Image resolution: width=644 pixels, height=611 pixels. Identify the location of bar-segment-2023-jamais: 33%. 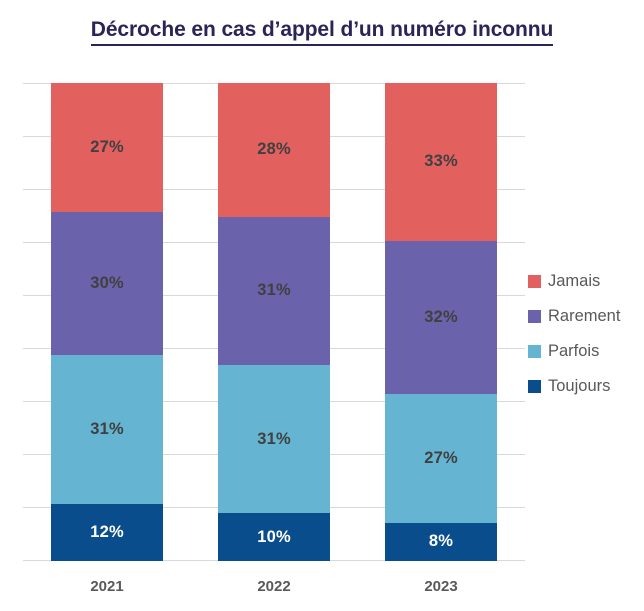
(441, 162).